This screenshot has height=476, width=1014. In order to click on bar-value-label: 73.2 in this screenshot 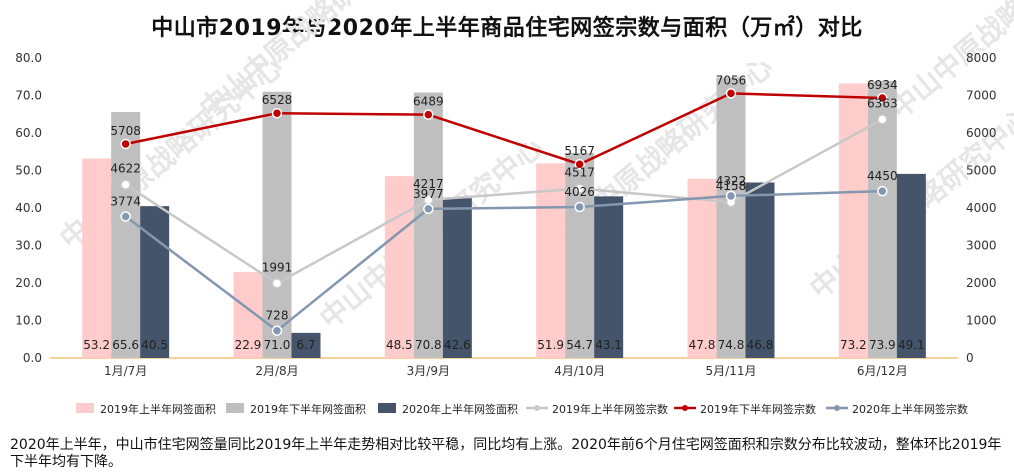, I will do `click(853, 345)`.